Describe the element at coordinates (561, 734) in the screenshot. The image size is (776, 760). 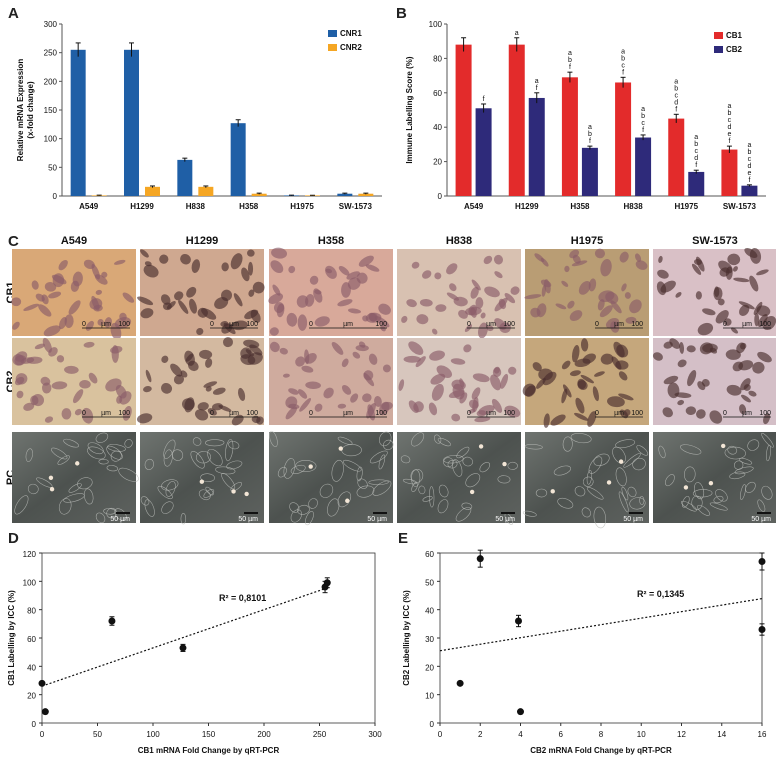
I see `x-tick-label: 6` at that location.